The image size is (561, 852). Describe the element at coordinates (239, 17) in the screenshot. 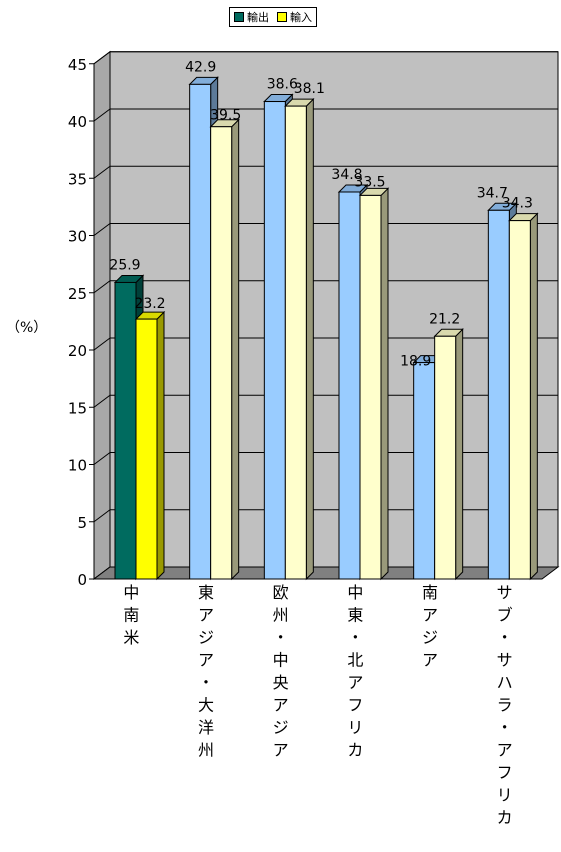

I see `legend-swatch-export` at that location.